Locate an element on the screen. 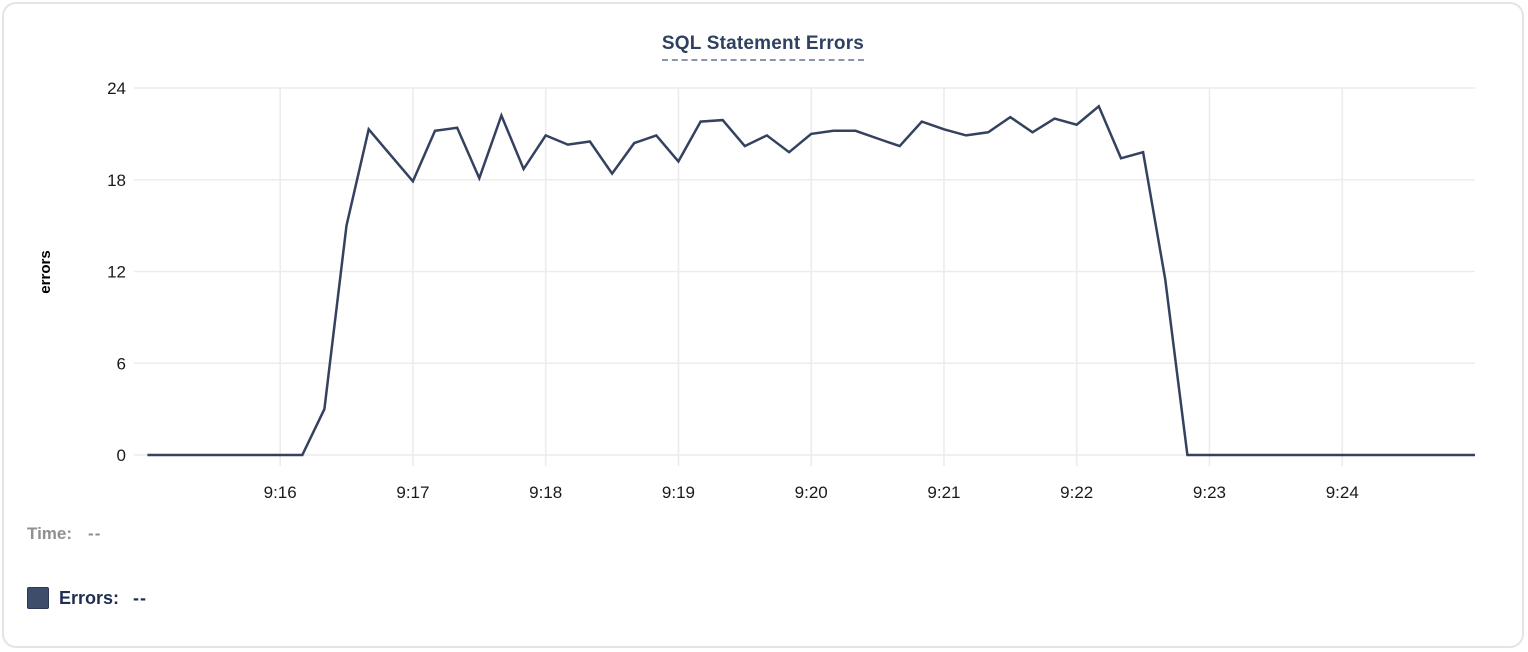 The height and width of the screenshot is (652, 1528). y-axis-label: errors is located at coordinates (45, 271).